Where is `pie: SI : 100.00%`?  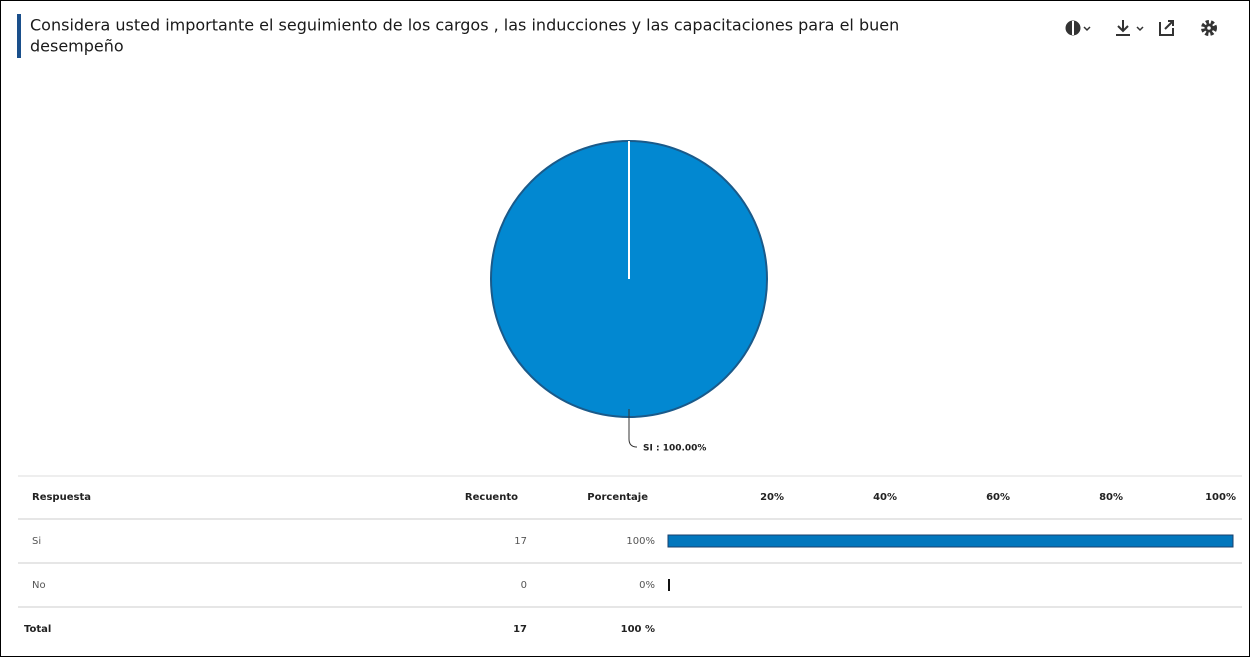
pie: SI : 100.00% is located at coordinates (629, 297).